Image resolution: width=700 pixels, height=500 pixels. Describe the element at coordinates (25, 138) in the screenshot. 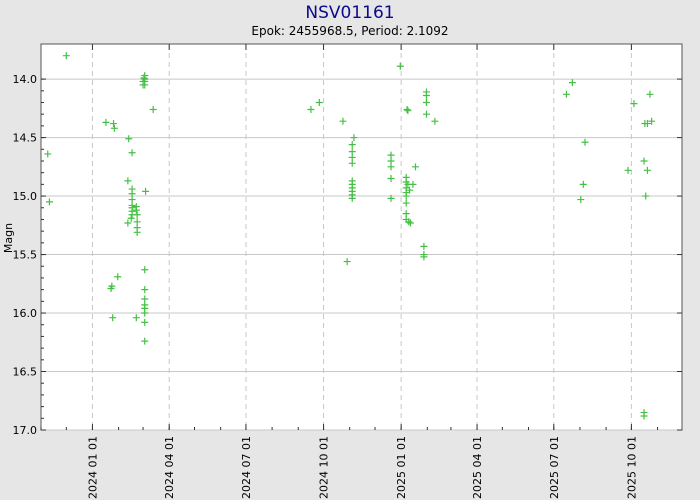

I see `y-tick-label: 14.5` at that location.